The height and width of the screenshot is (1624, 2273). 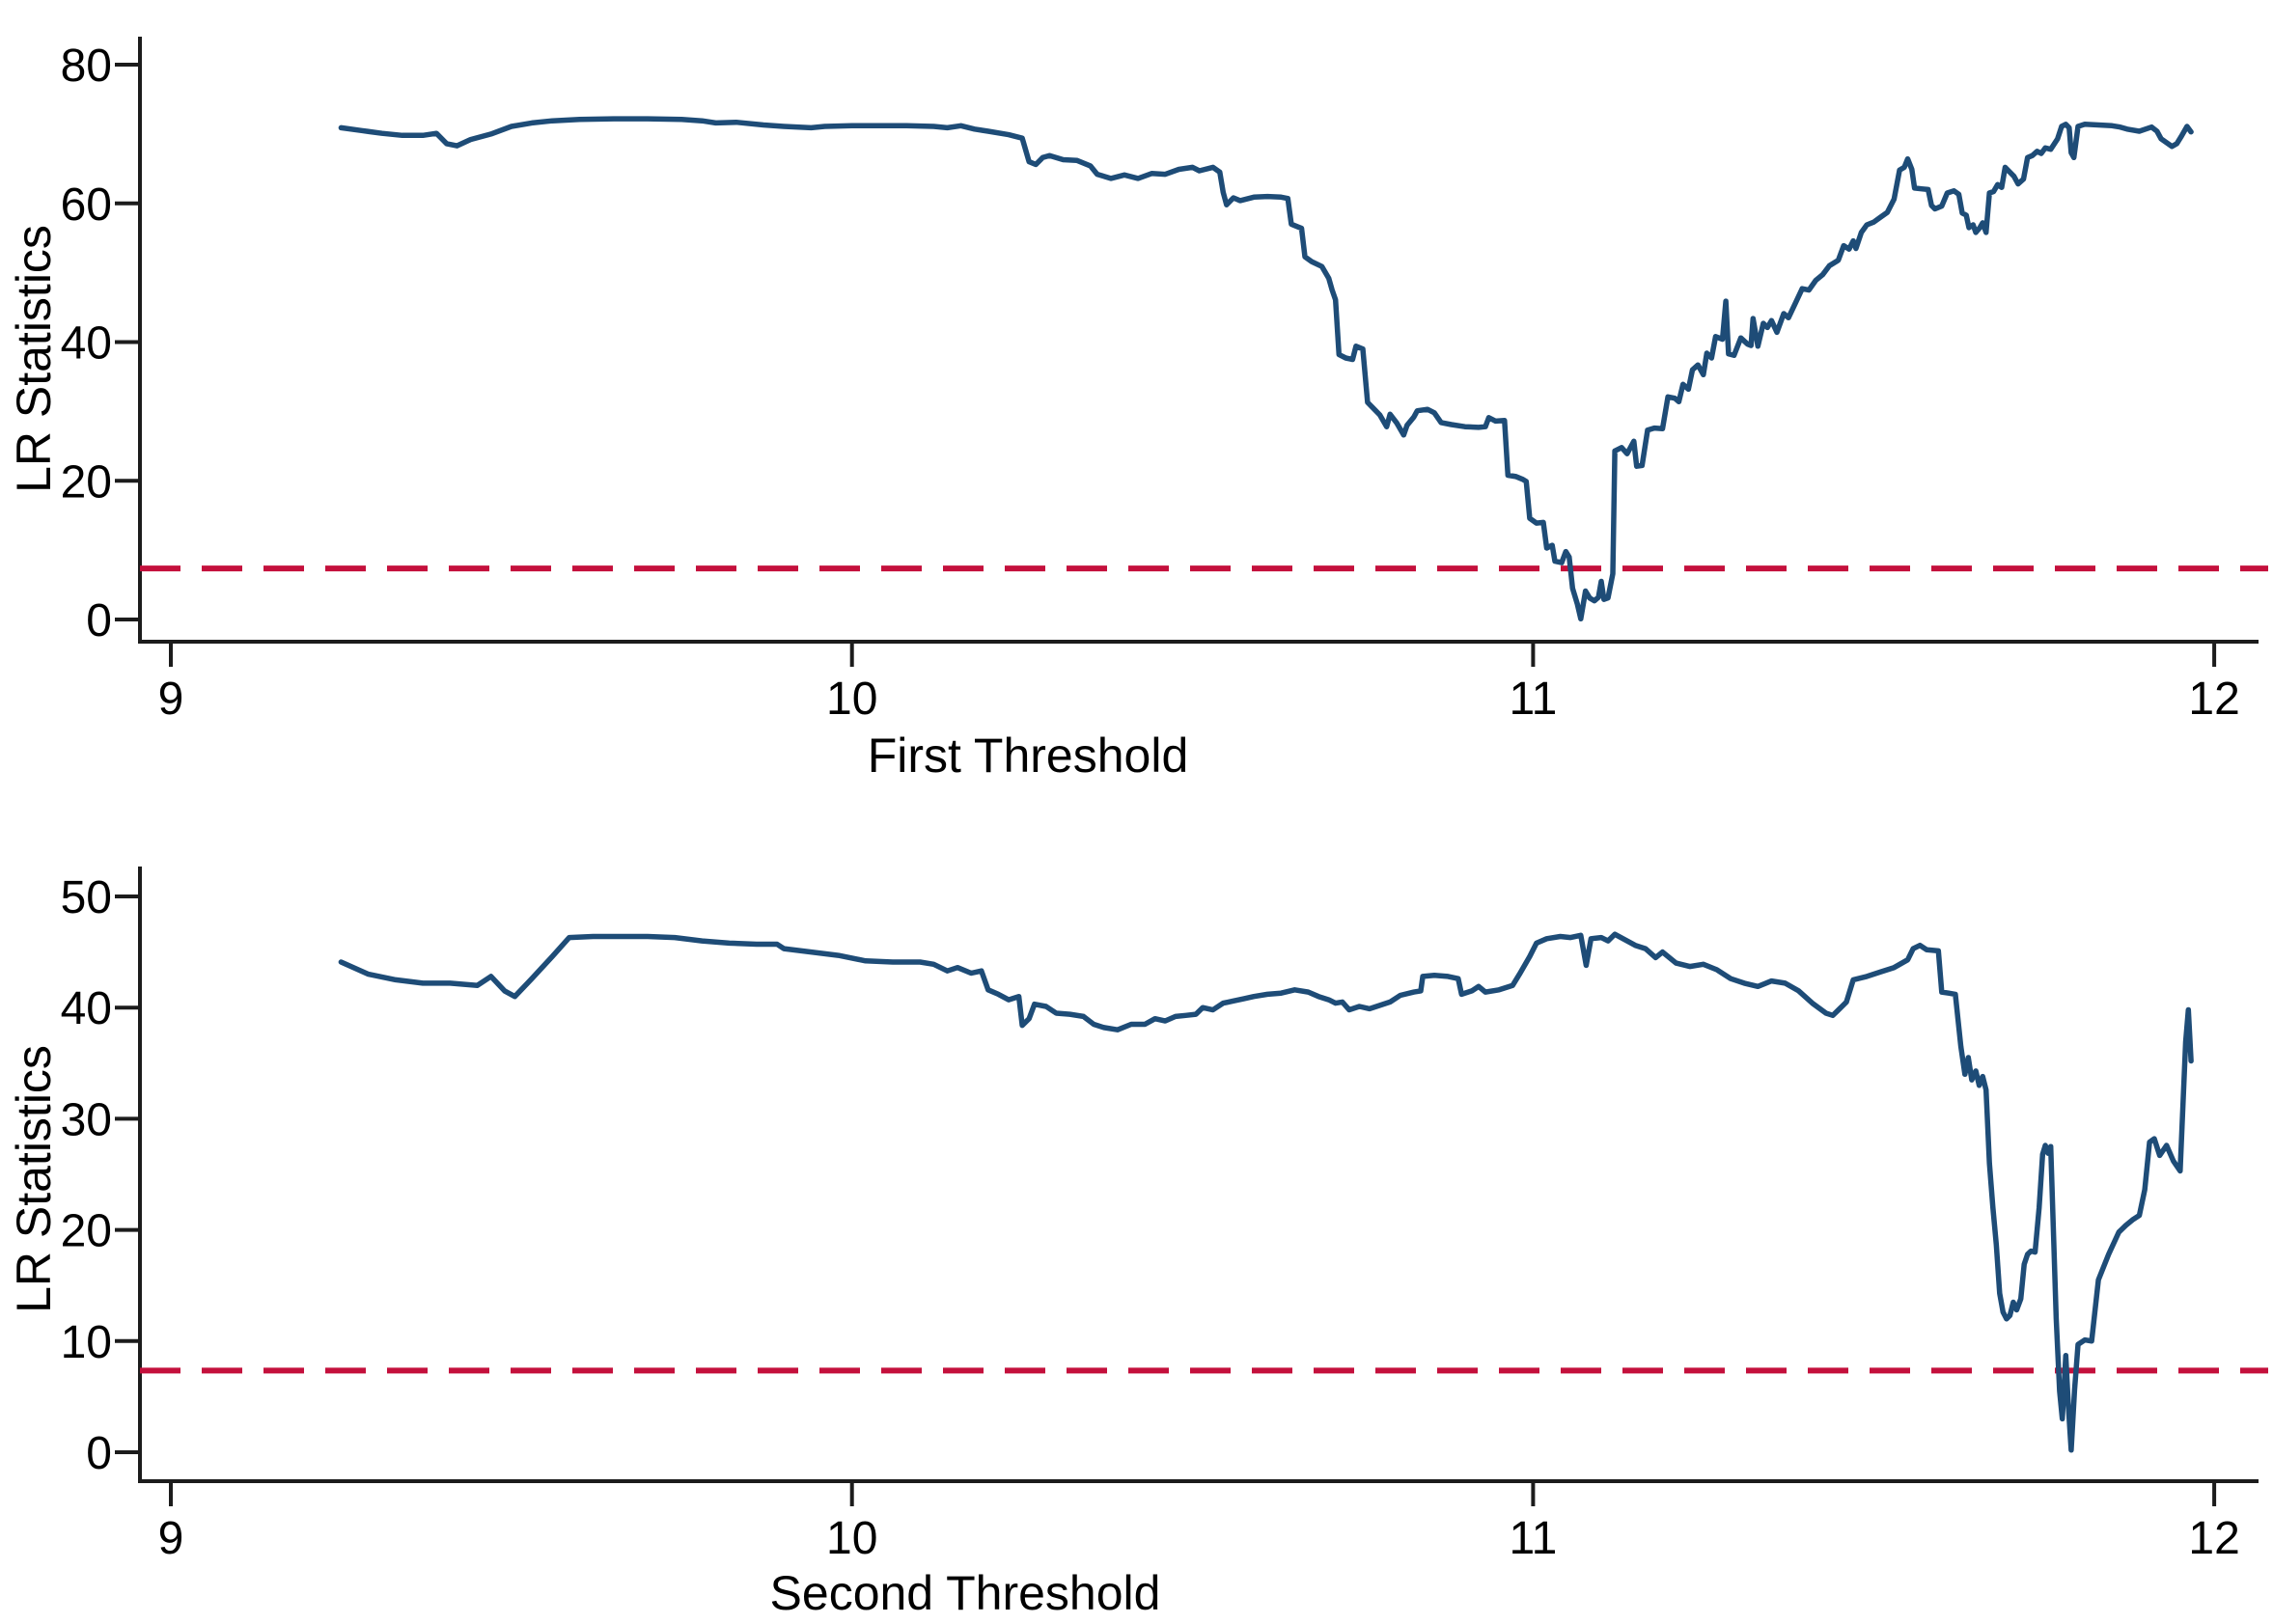 I want to click on x-axis-title: Second Threshold, so click(x=965, y=1593).